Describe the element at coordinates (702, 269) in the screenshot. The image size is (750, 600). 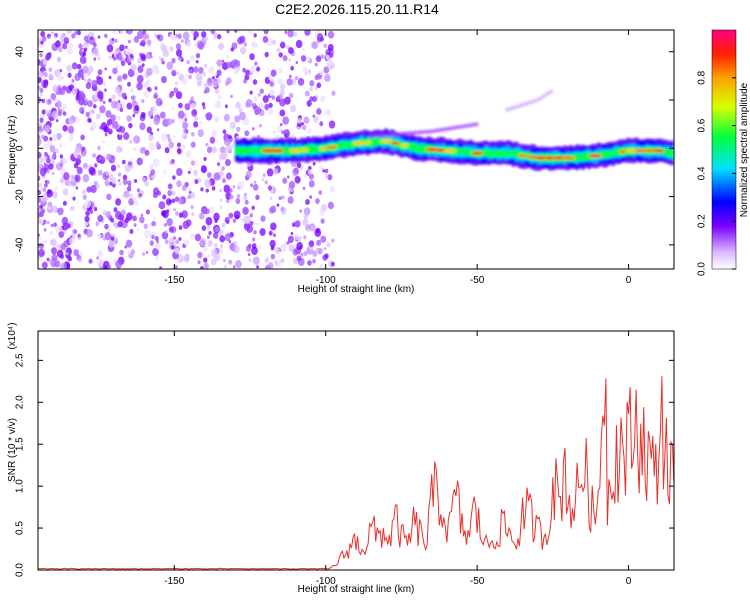
I see `colorbar-tick-label: 0.0` at that location.